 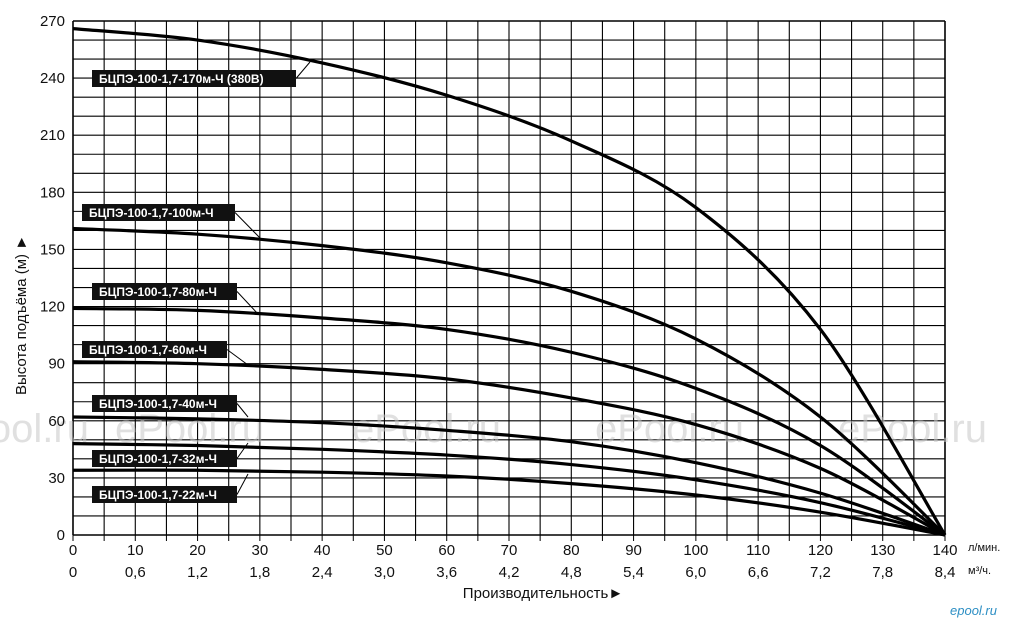 What do you see at coordinates (820, 572) in the screenshot?
I see `x-tick-label-secondary: 7,2` at bounding box center [820, 572].